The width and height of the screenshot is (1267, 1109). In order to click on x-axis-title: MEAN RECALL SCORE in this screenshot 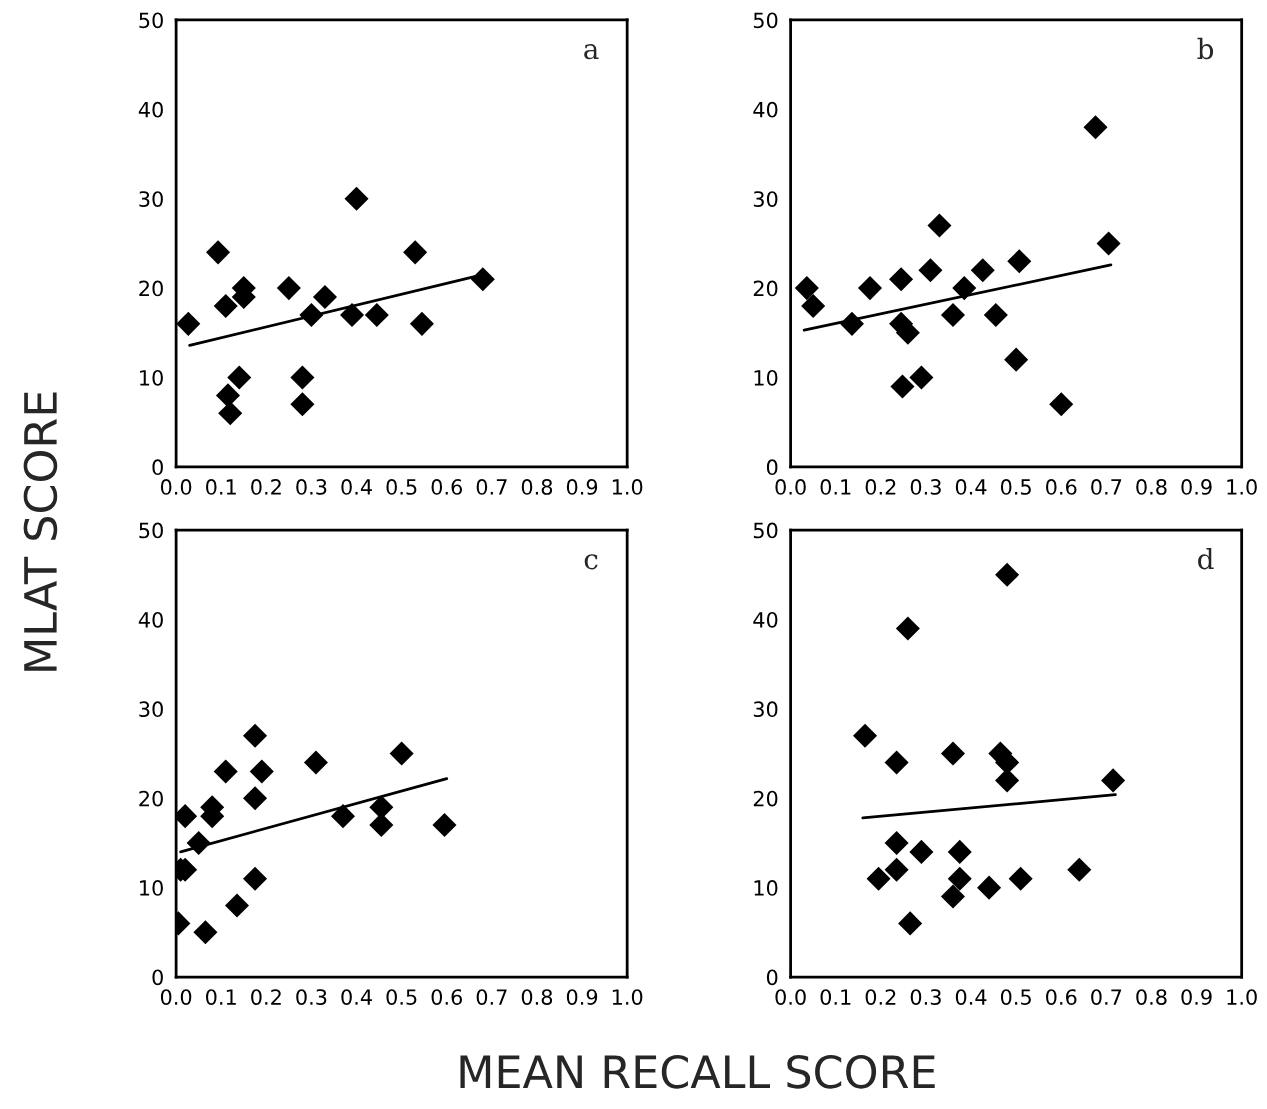, I will do `click(697, 1072)`.